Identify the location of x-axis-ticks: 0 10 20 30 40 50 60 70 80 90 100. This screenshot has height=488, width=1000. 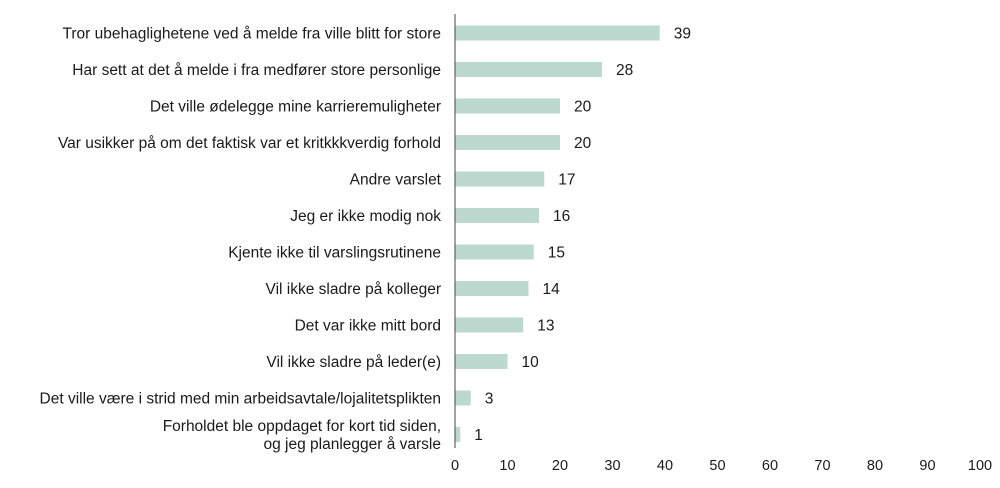
(721, 466).